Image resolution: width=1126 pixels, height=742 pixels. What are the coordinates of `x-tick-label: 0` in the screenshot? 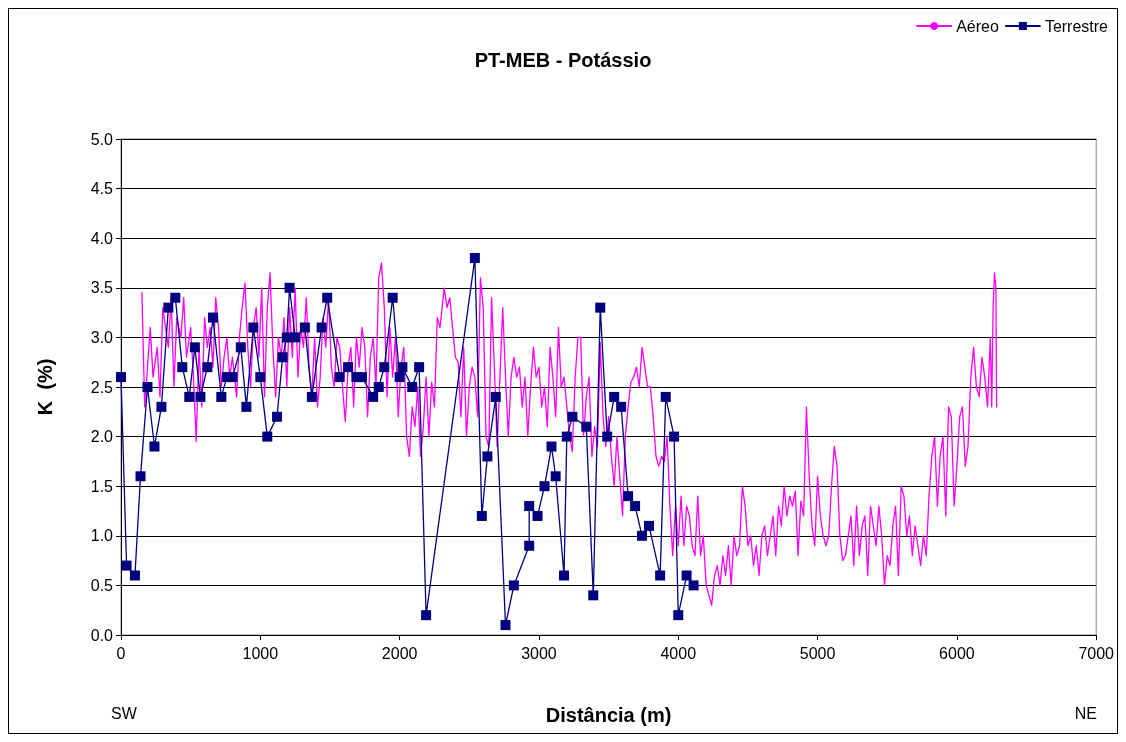 It's located at (121, 653).